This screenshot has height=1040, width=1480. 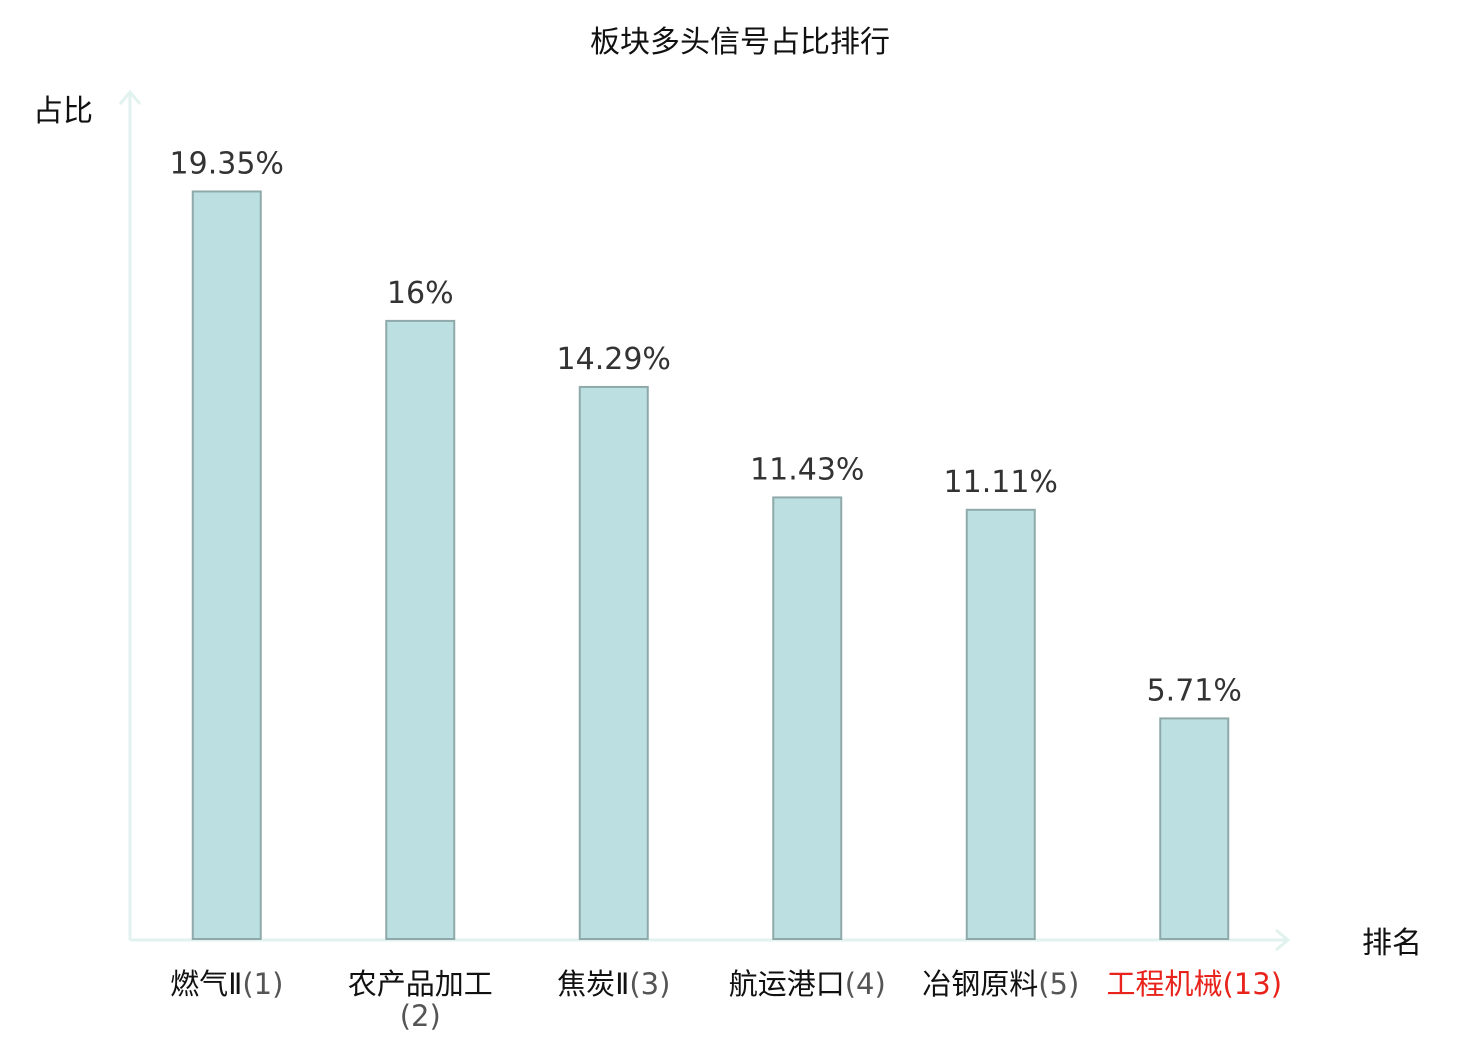 What do you see at coordinates (1392, 943) in the screenshot?
I see `x-axis-label: 排名` at bounding box center [1392, 943].